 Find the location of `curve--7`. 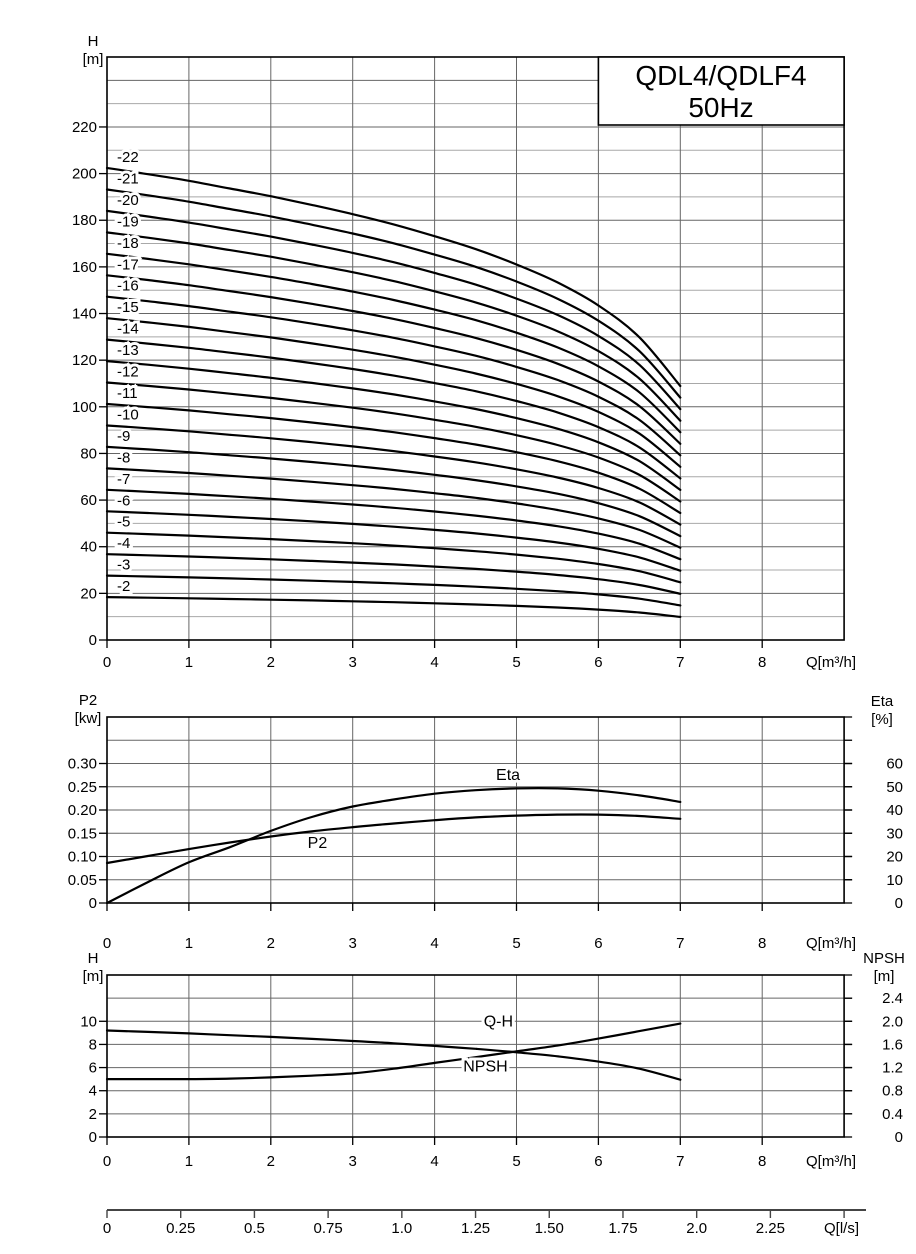

curve--7 is located at coordinates (393, 524).